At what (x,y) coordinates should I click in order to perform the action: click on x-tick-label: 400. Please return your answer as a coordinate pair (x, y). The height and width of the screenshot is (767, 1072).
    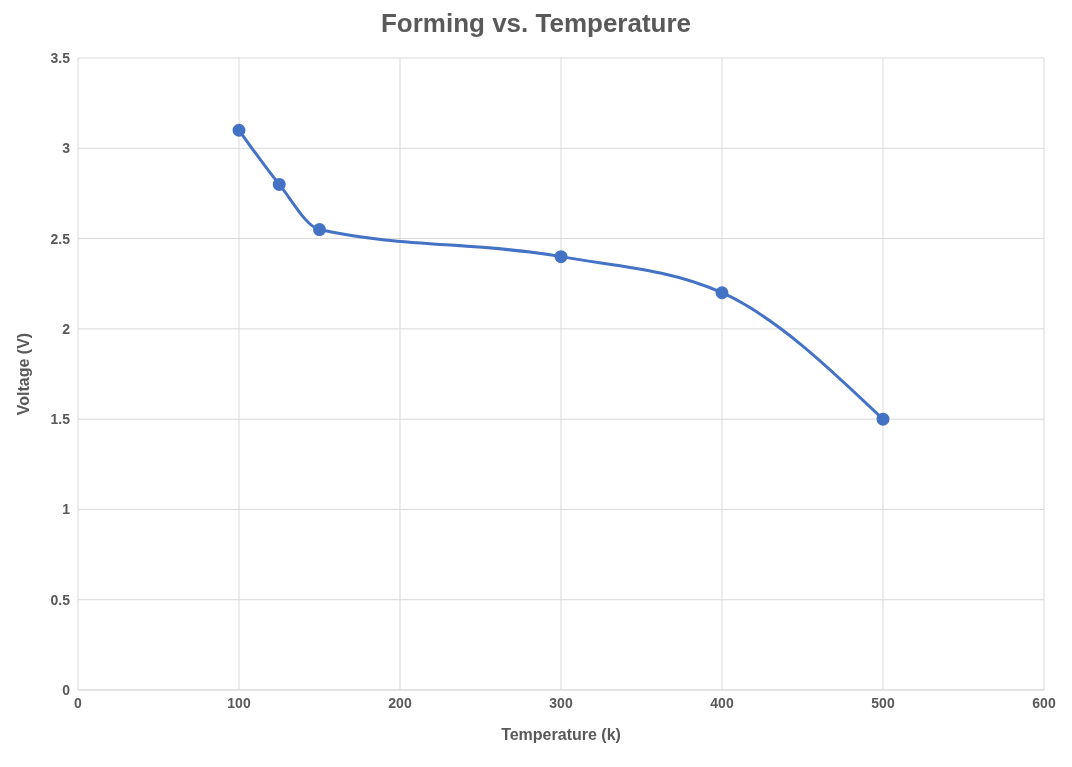
    Looking at the image, I should click on (722, 702).